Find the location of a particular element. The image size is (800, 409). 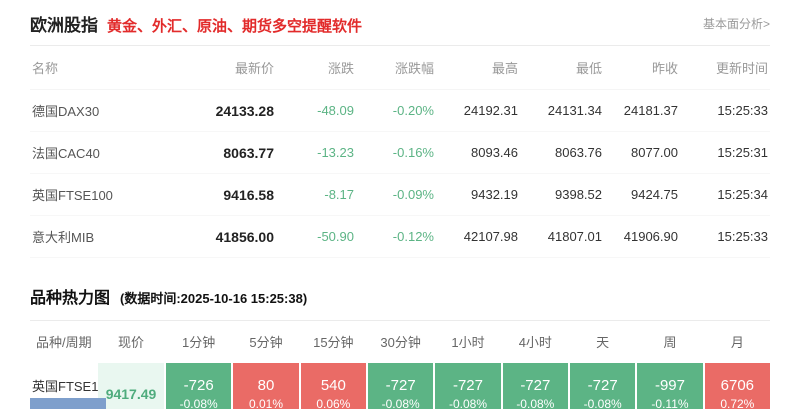

heat-cell-pct: 0.06% is located at coordinates (333, 403).